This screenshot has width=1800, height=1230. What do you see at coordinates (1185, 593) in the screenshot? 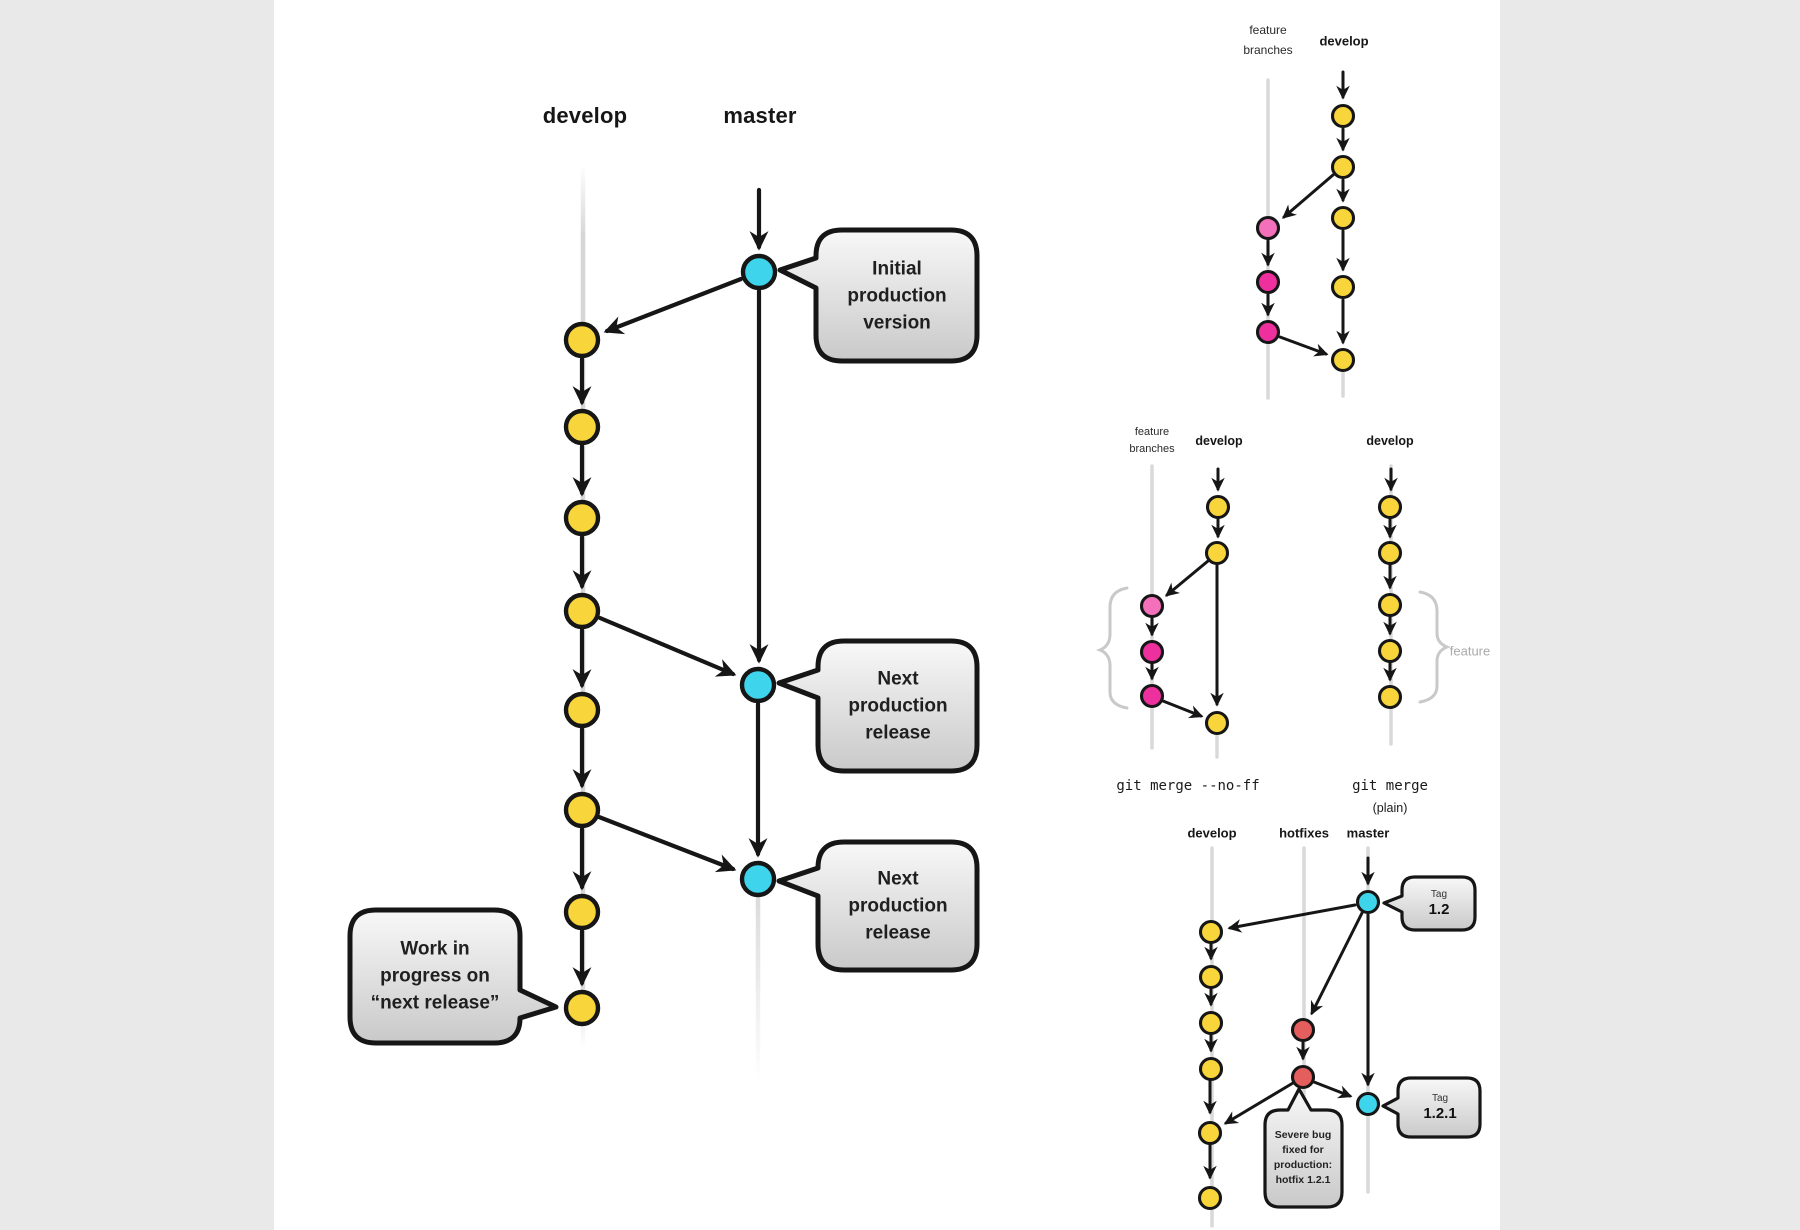
I see `merge-noff-edges` at bounding box center [1185, 593].